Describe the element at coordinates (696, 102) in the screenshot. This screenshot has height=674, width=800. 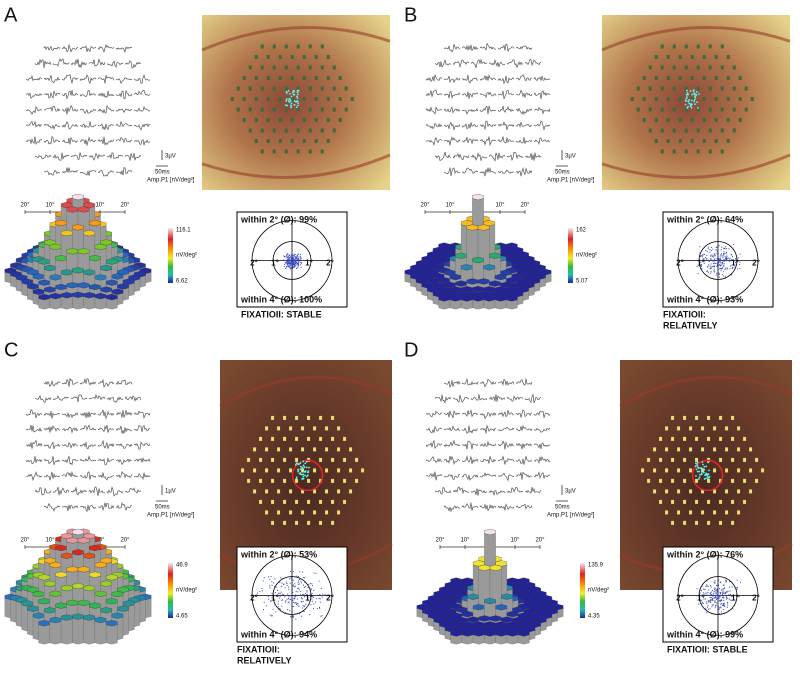
I see `fundus-image` at that location.